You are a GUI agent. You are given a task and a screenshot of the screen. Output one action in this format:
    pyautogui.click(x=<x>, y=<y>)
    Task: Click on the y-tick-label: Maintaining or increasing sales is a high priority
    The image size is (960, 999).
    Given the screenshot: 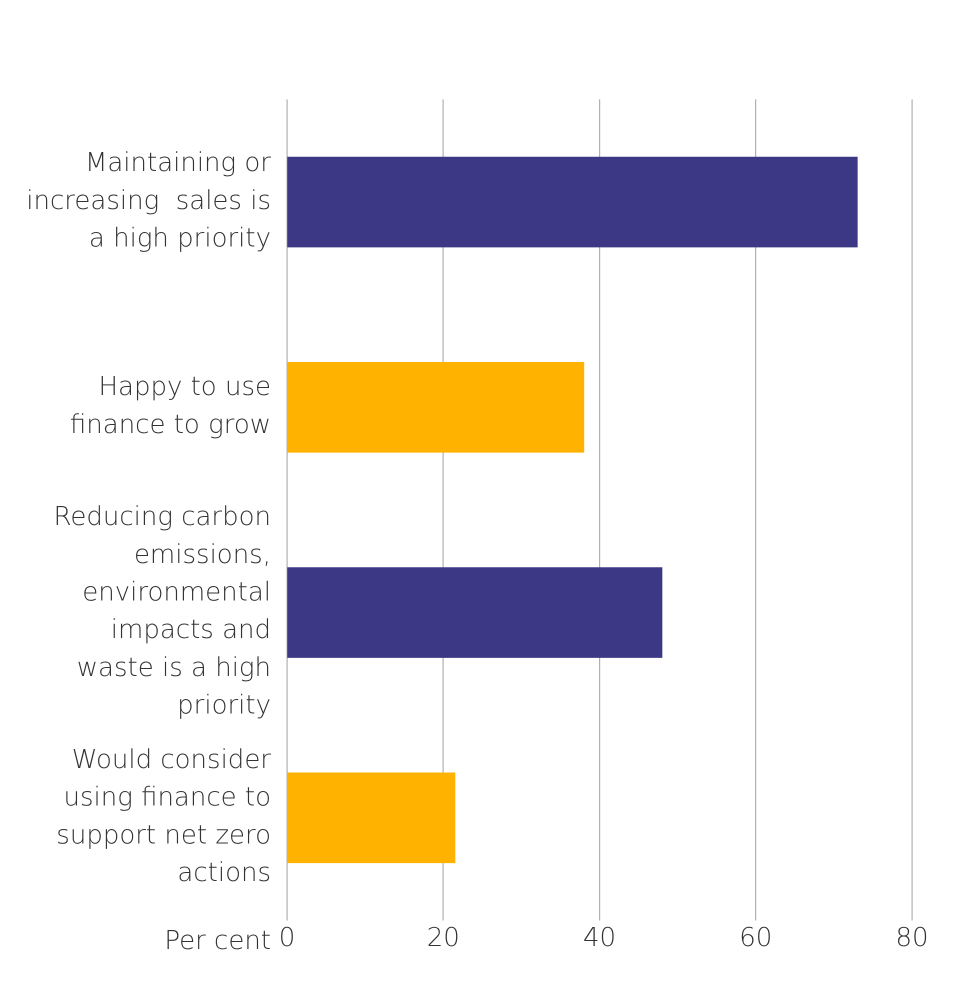 What is the action you would take?
    pyautogui.click(x=149, y=201)
    